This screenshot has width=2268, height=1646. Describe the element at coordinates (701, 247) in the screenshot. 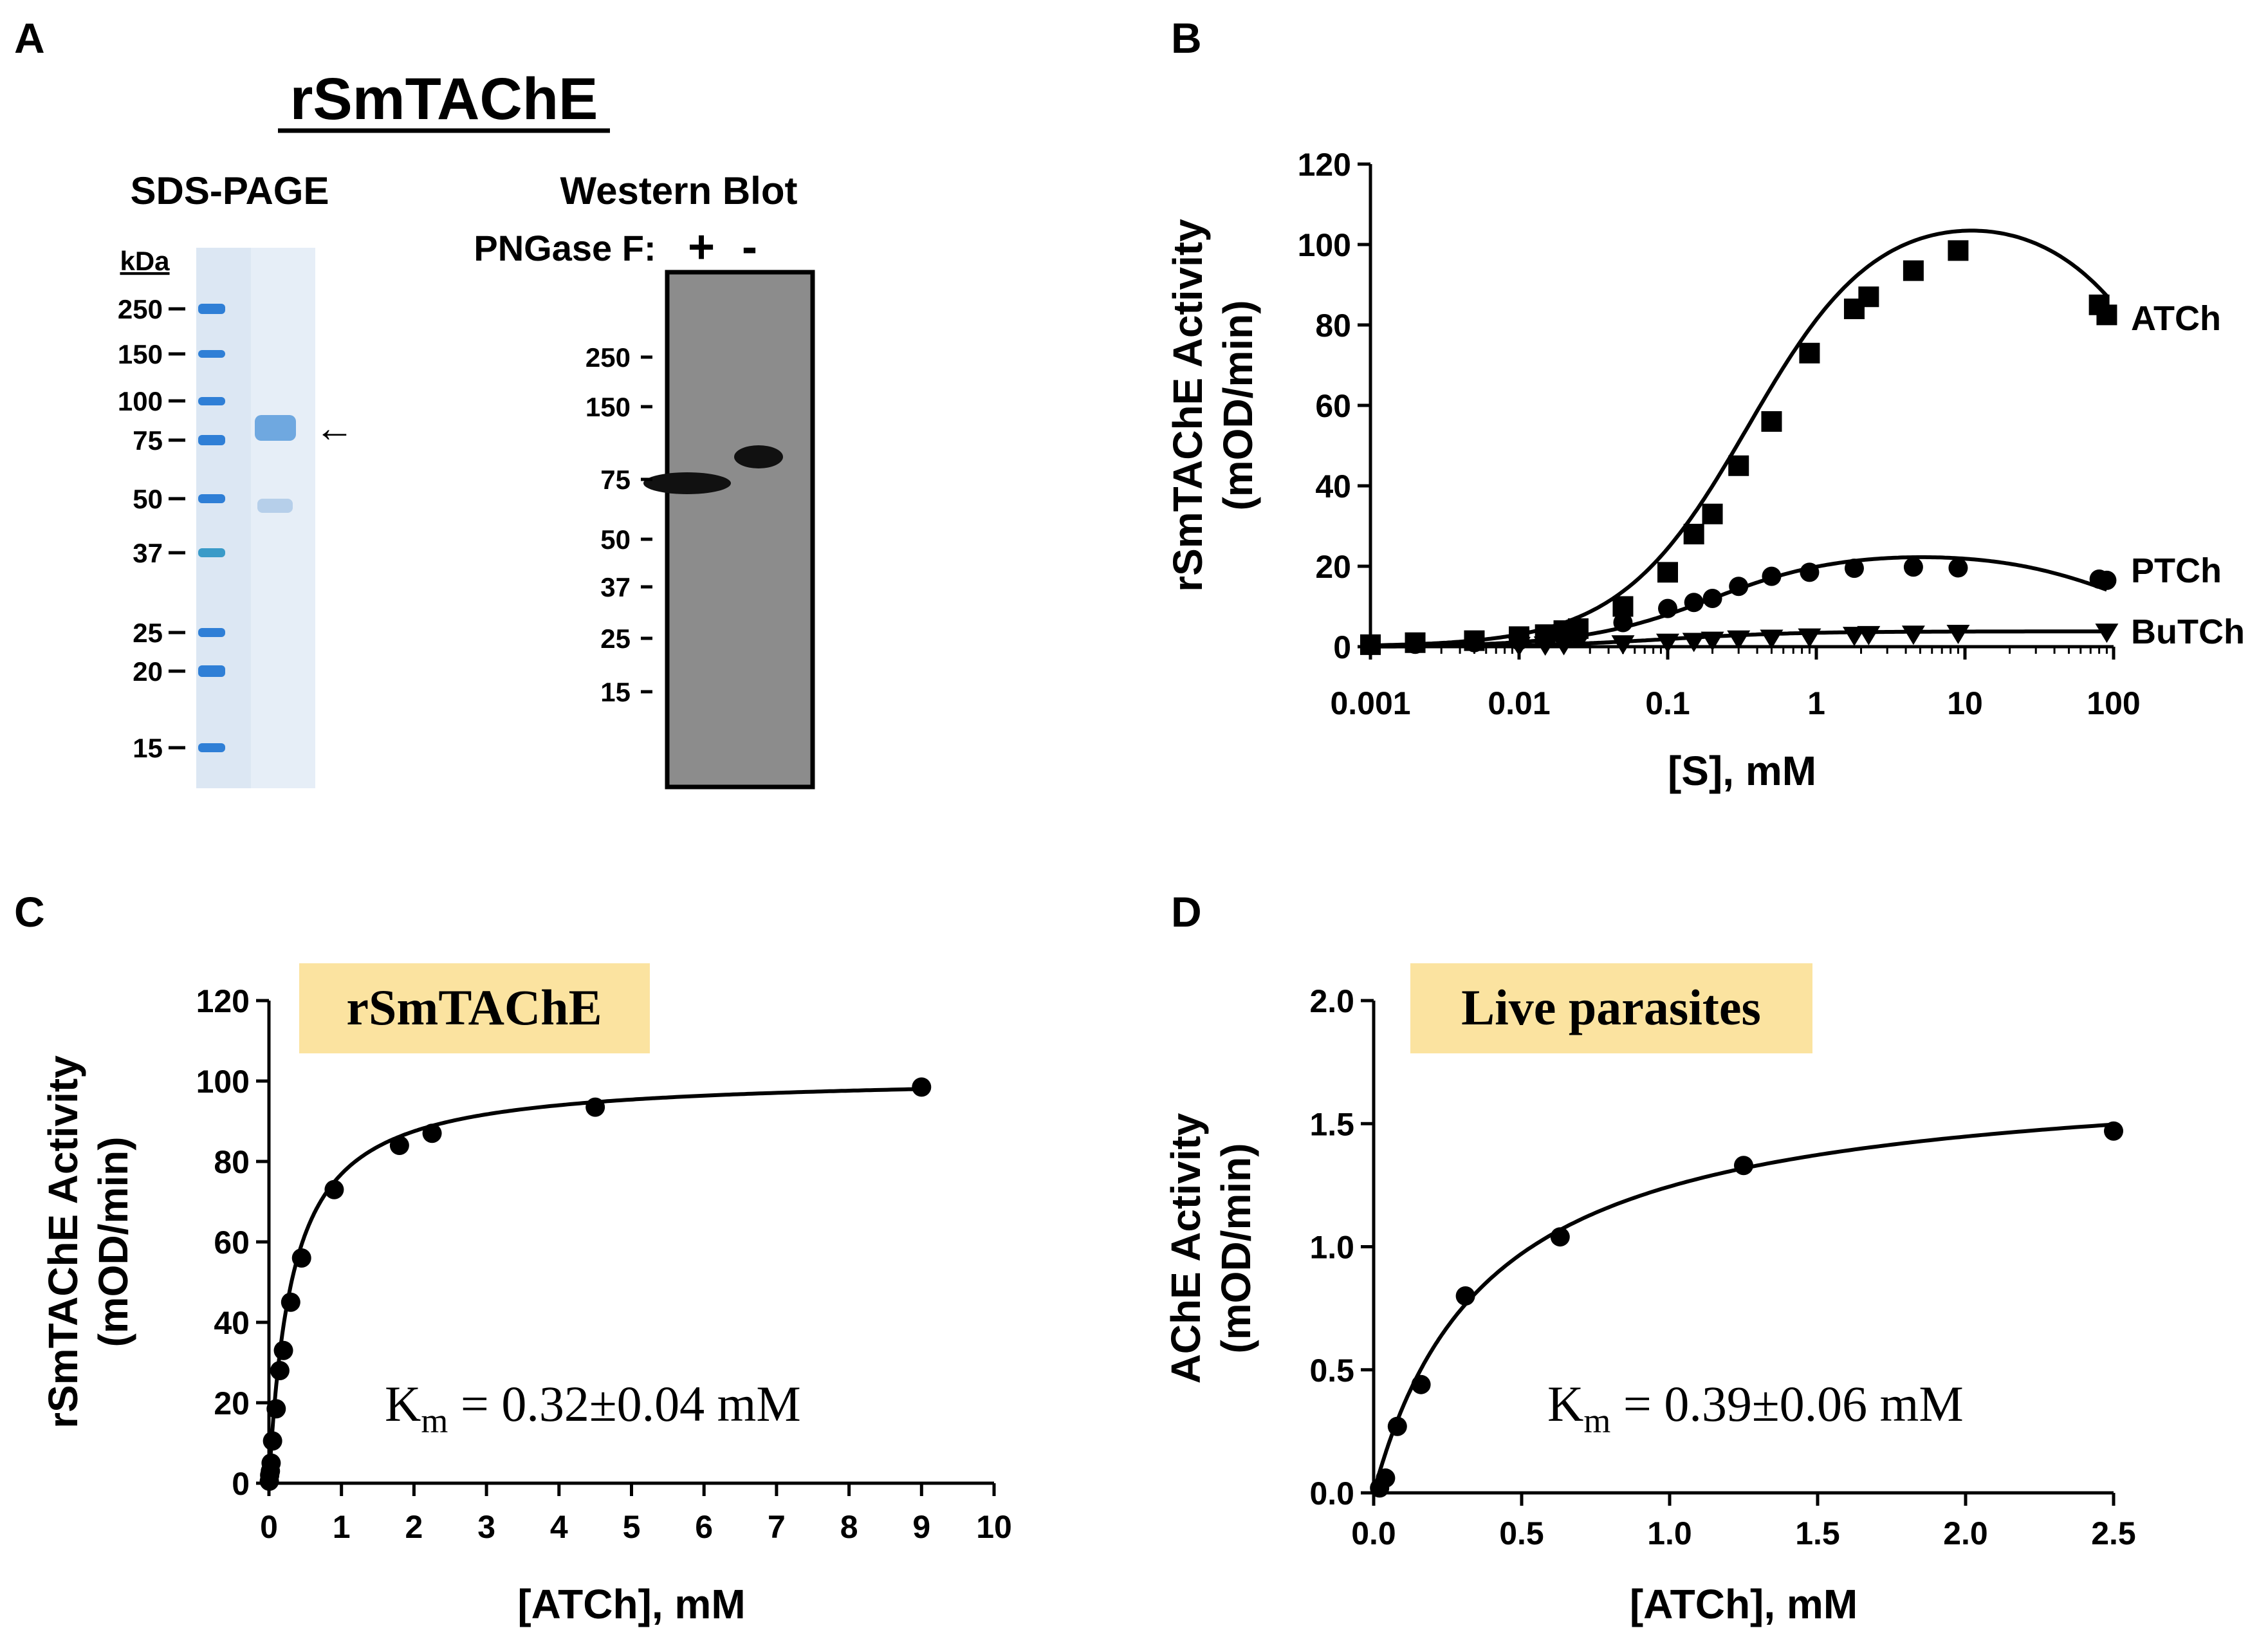

I see `pngase-plus: +` at that location.